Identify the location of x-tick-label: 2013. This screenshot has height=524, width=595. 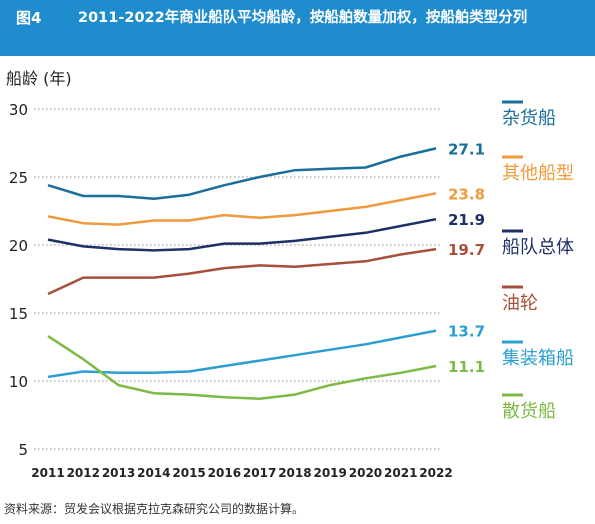
(118, 473).